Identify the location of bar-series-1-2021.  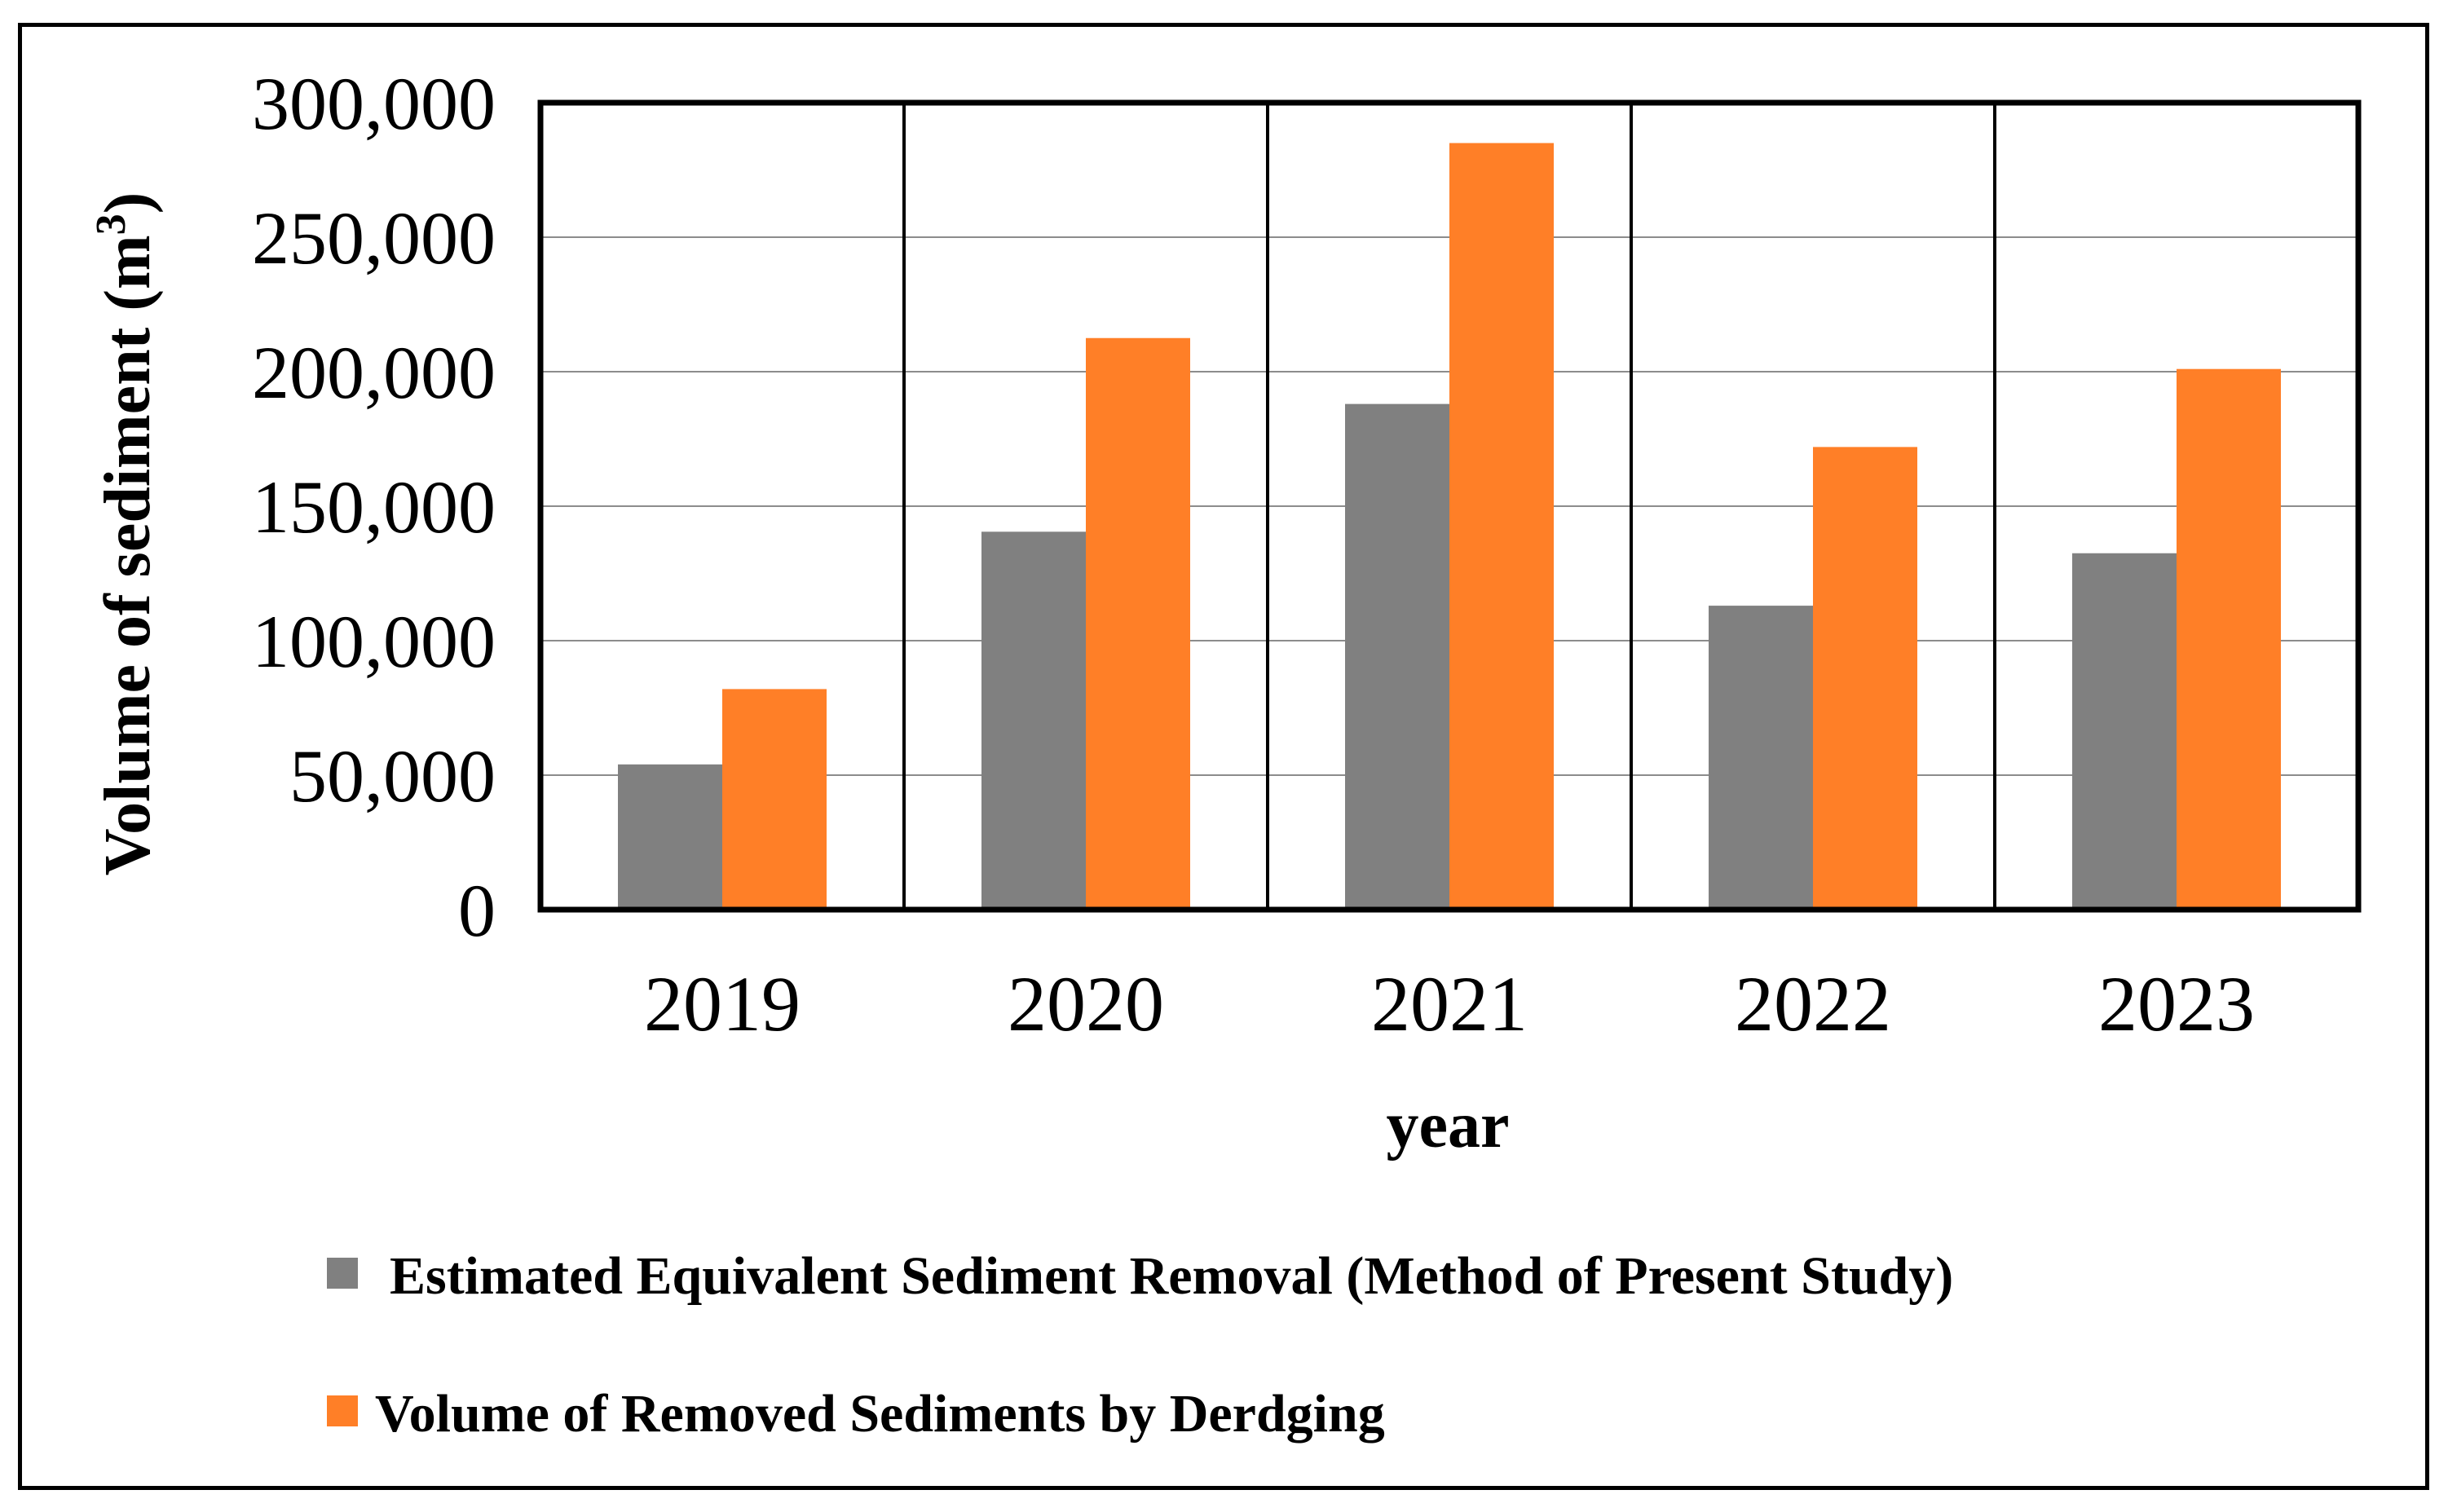
(1397, 656).